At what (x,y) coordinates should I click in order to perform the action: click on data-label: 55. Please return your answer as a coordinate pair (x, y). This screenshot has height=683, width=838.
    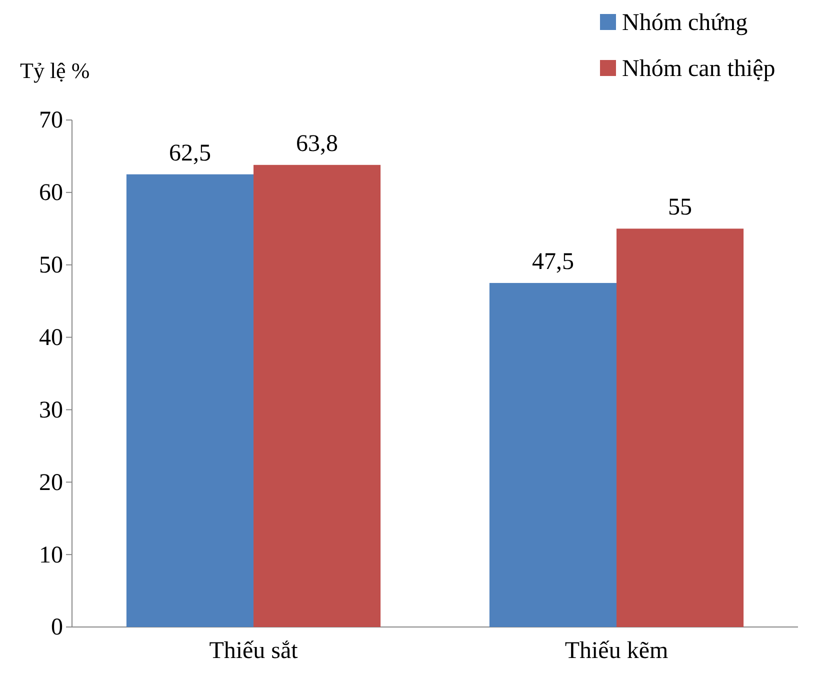
    Looking at the image, I should click on (680, 207).